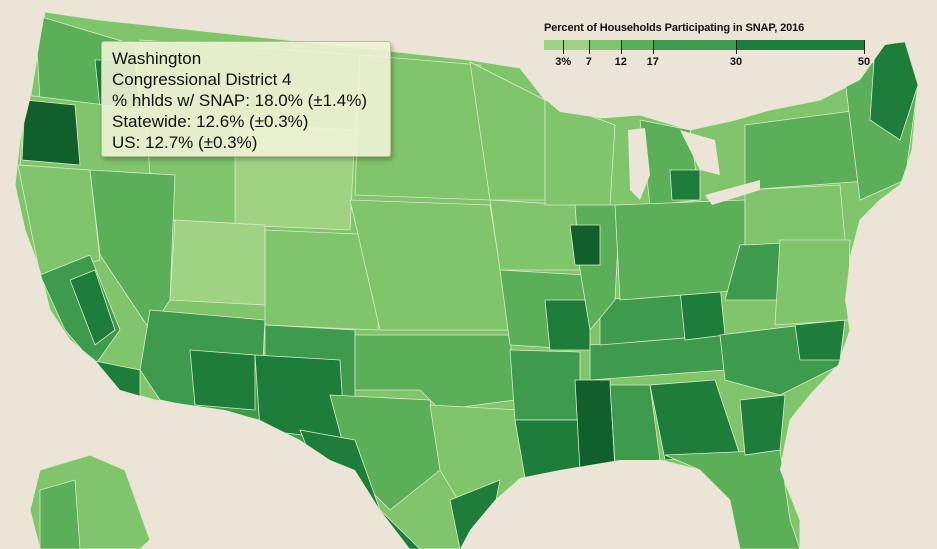 The width and height of the screenshot is (937, 549). I want to click on region-mississippi, so click(595, 425).